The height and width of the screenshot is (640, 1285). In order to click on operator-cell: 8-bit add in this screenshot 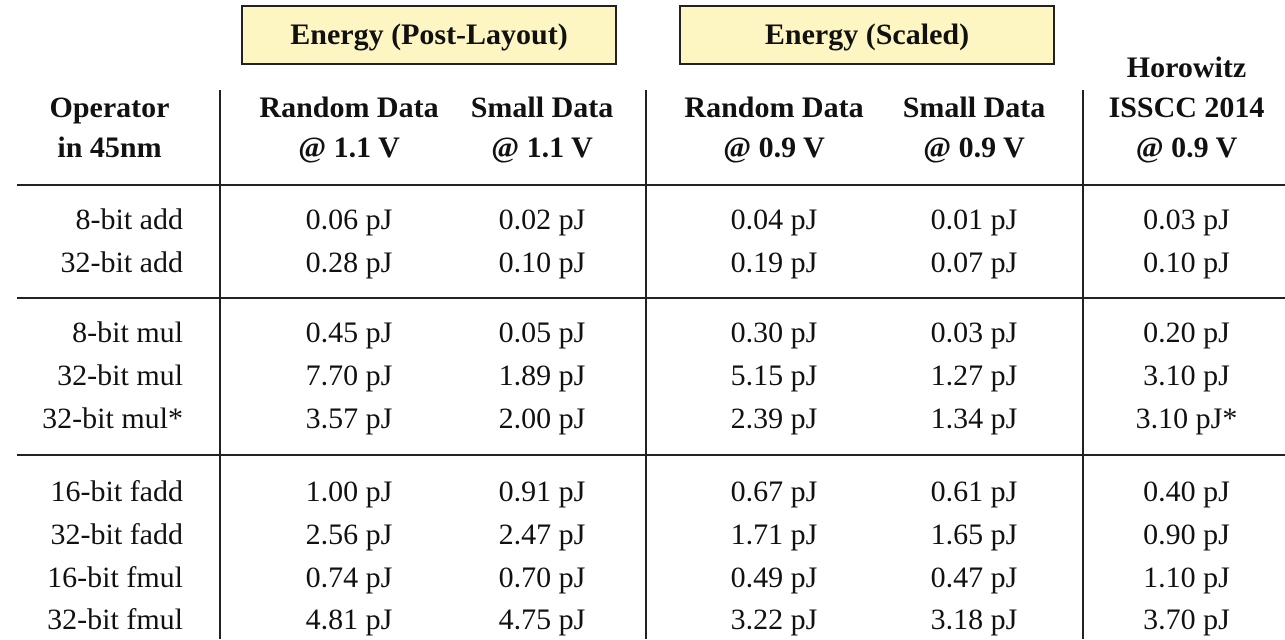, I will do `click(129, 219)`.